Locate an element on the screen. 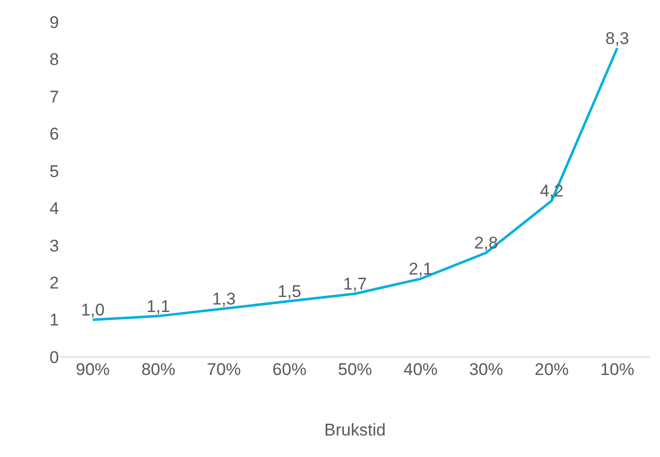 The height and width of the screenshot is (457, 660). data-label: 8,3 is located at coordinates (617, 38).